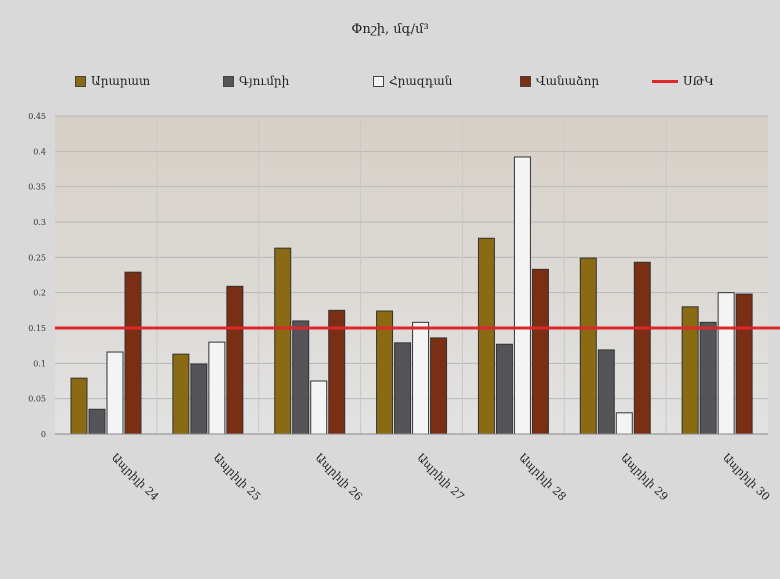 The height and width of the screenshot is (579, 780). I want to click on chart-title: Փոշի, մգ/մ³, so click(390, 29).